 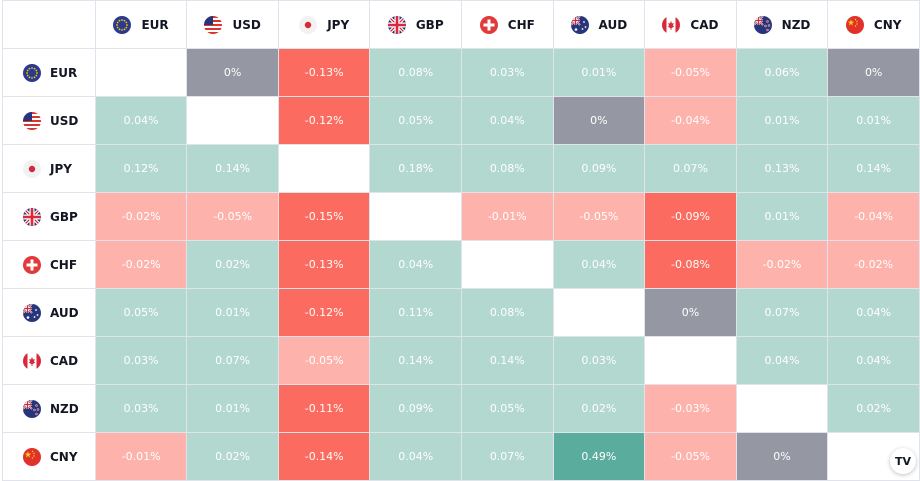 I want to click on logo-text: TV, so click(x=903, y=461).